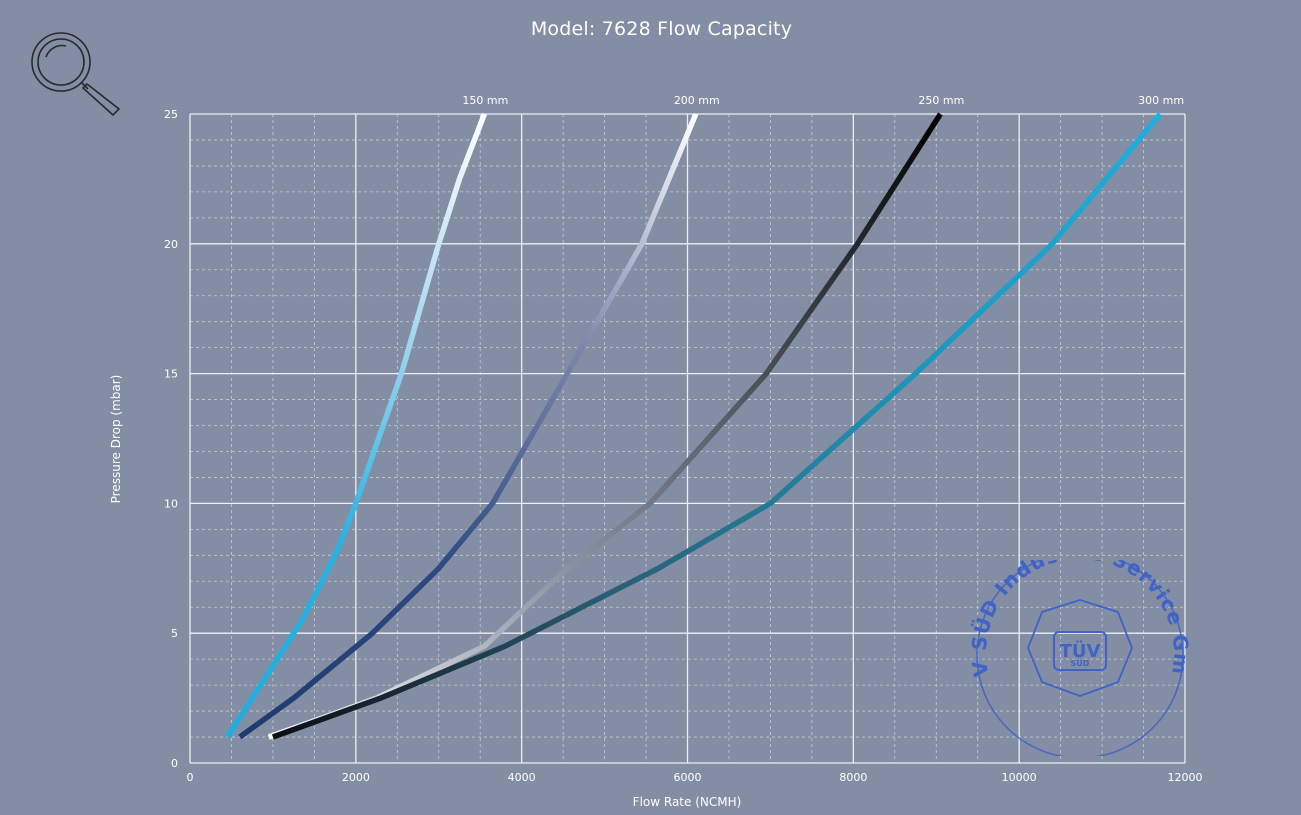 The height and width of the screenshot is (815, 1301). I want to click on stamp-logo-sub: SÜD, so click(1080, 663).